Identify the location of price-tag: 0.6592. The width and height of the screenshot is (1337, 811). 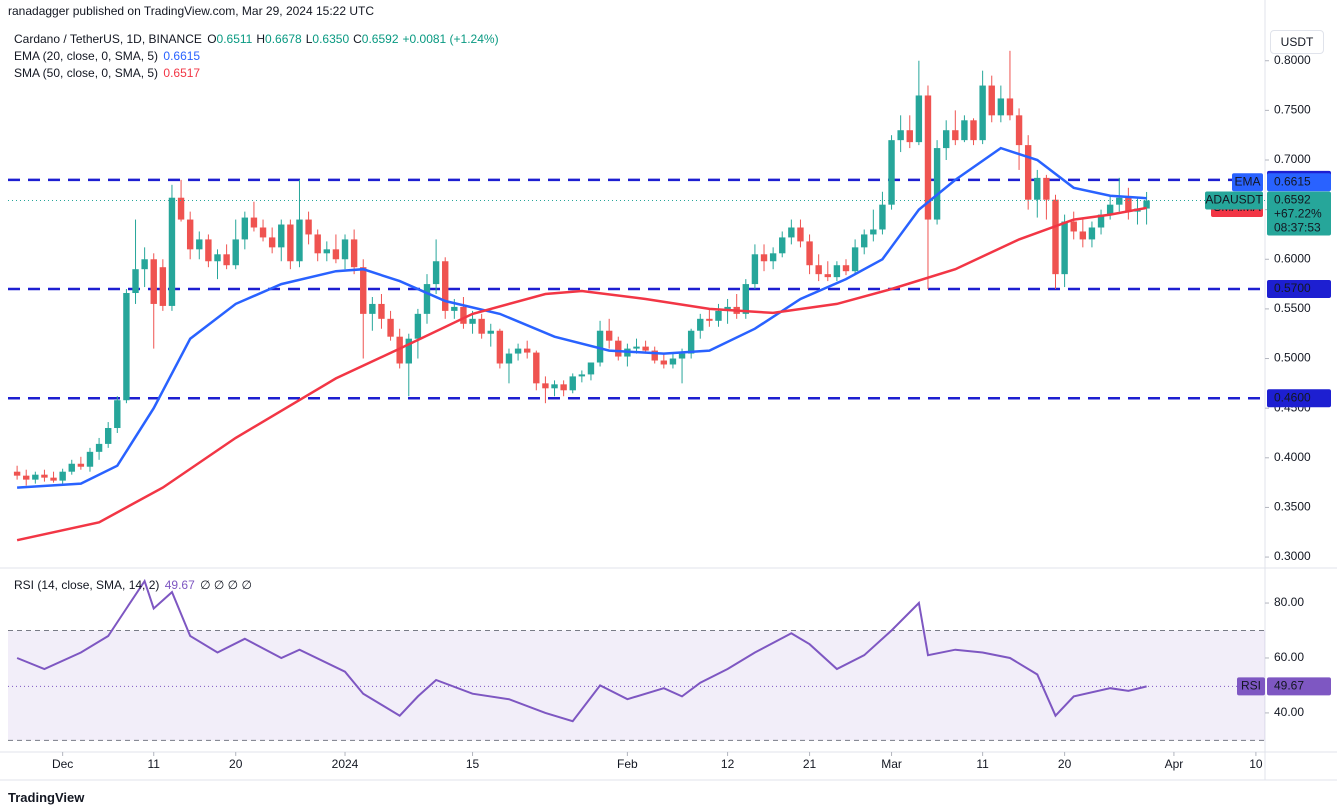
(1292, 200).